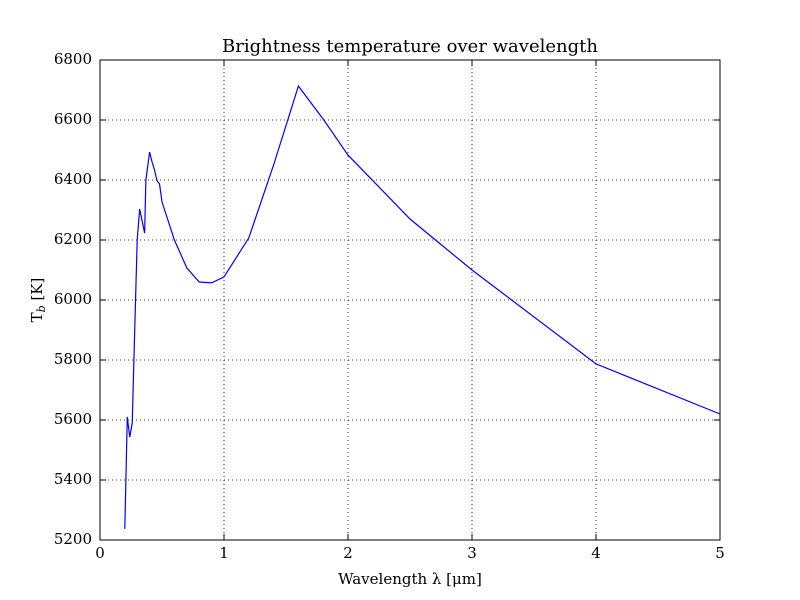  What do you see at coordinates (73, 539) in the screenshot?
I see `y-tick-label: 5200` at bounding box center [73, 539].